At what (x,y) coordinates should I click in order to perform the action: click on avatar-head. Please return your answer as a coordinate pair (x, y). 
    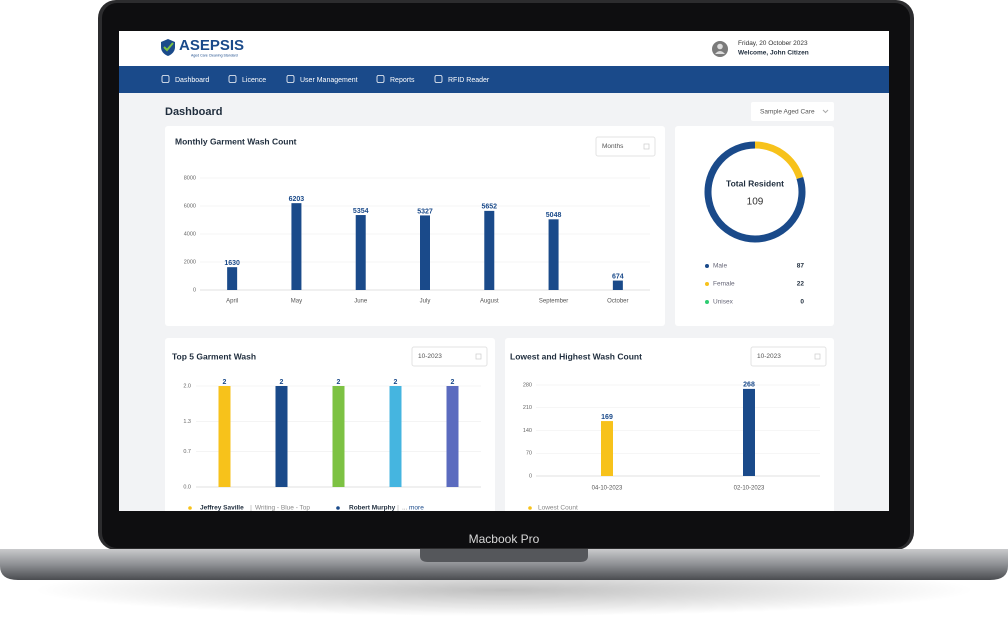
    Looking at the image, I should click on (720, 46).